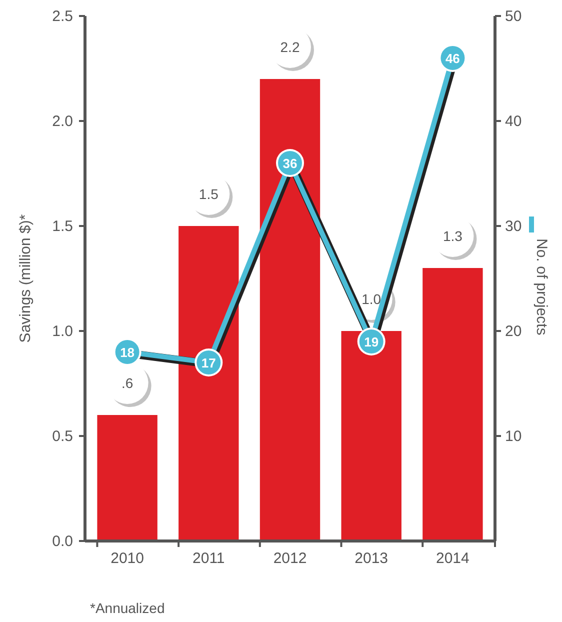  I want to click on y2-tick-label: 50, so click(513, 16).